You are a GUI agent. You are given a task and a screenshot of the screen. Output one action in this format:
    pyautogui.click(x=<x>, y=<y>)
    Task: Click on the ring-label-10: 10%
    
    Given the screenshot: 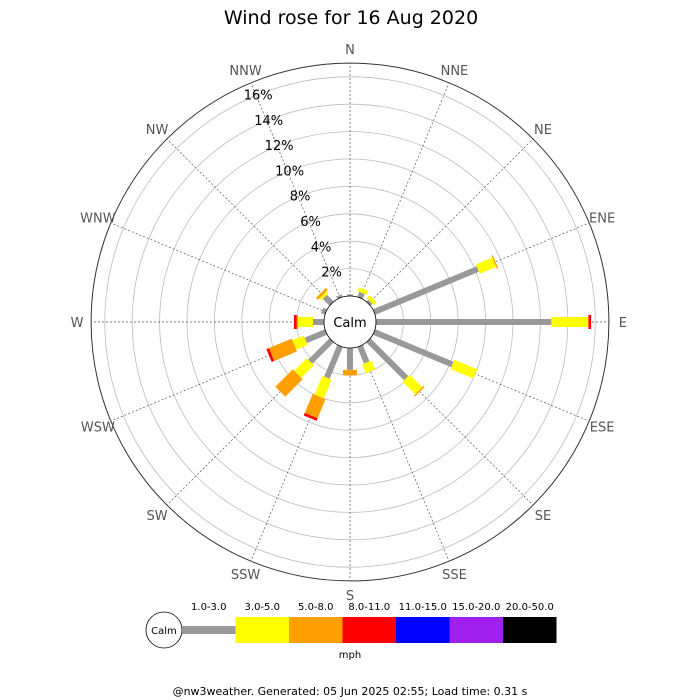 What is the action you would take?
    pyautogui.click(x=289, y=171)
    